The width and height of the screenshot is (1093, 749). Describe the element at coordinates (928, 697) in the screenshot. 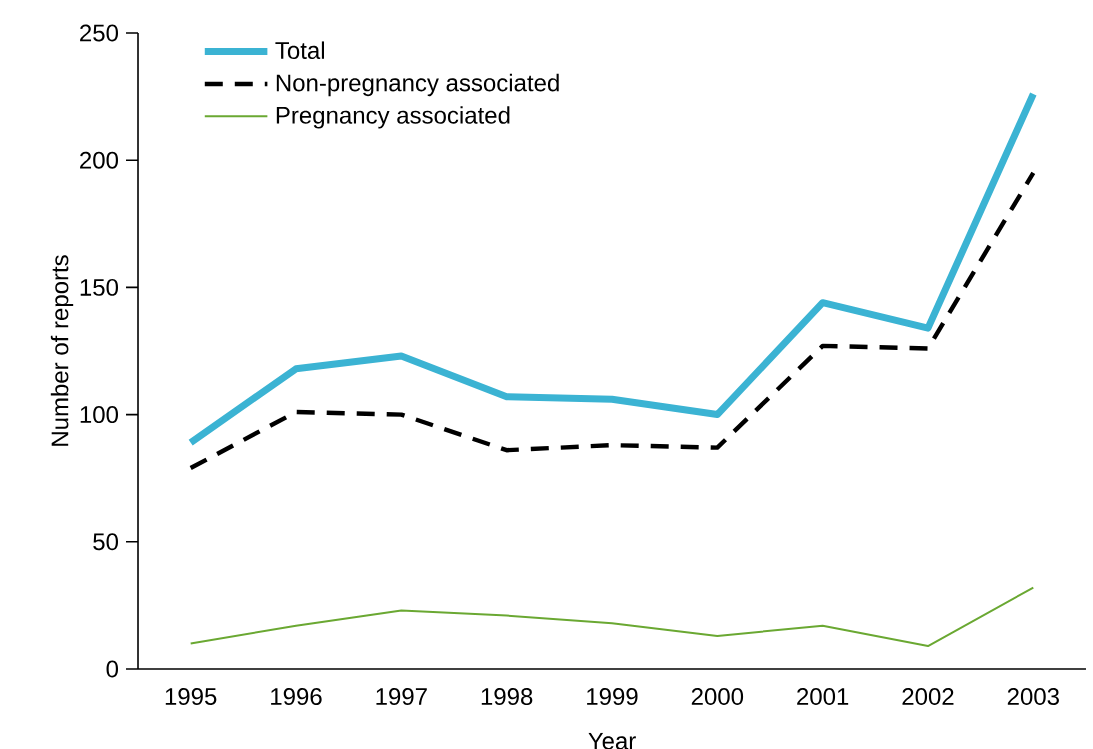

I see `x-tick-label: 2002` at that location.